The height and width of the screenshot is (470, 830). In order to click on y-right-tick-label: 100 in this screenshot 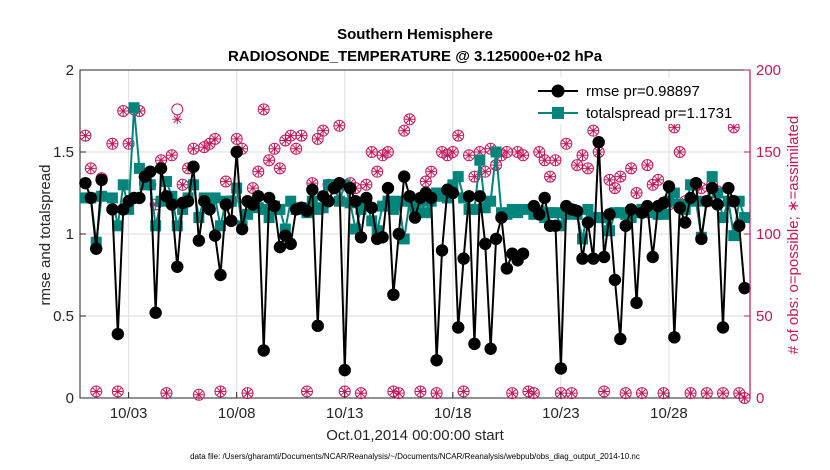, I will do `click(768, 234)`.